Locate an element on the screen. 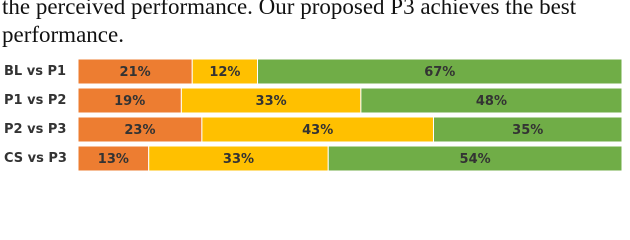 This screenshot has height=240, width=630. value-label: 54% is located at coordinates (475, 159).